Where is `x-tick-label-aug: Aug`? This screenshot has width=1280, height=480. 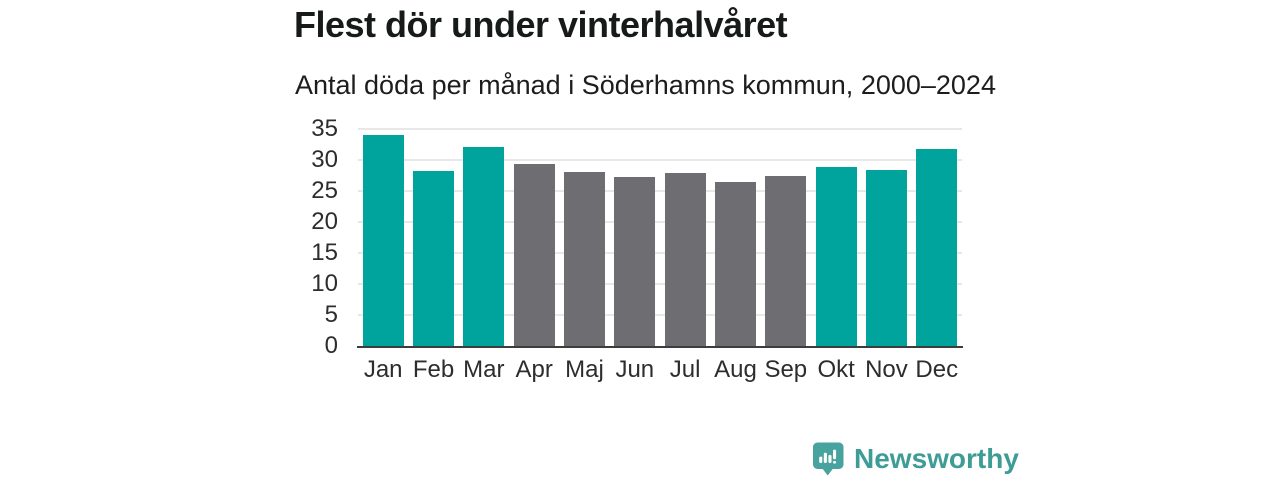 x-tick-label-aug: Aug is located at coordinates (735, 369).